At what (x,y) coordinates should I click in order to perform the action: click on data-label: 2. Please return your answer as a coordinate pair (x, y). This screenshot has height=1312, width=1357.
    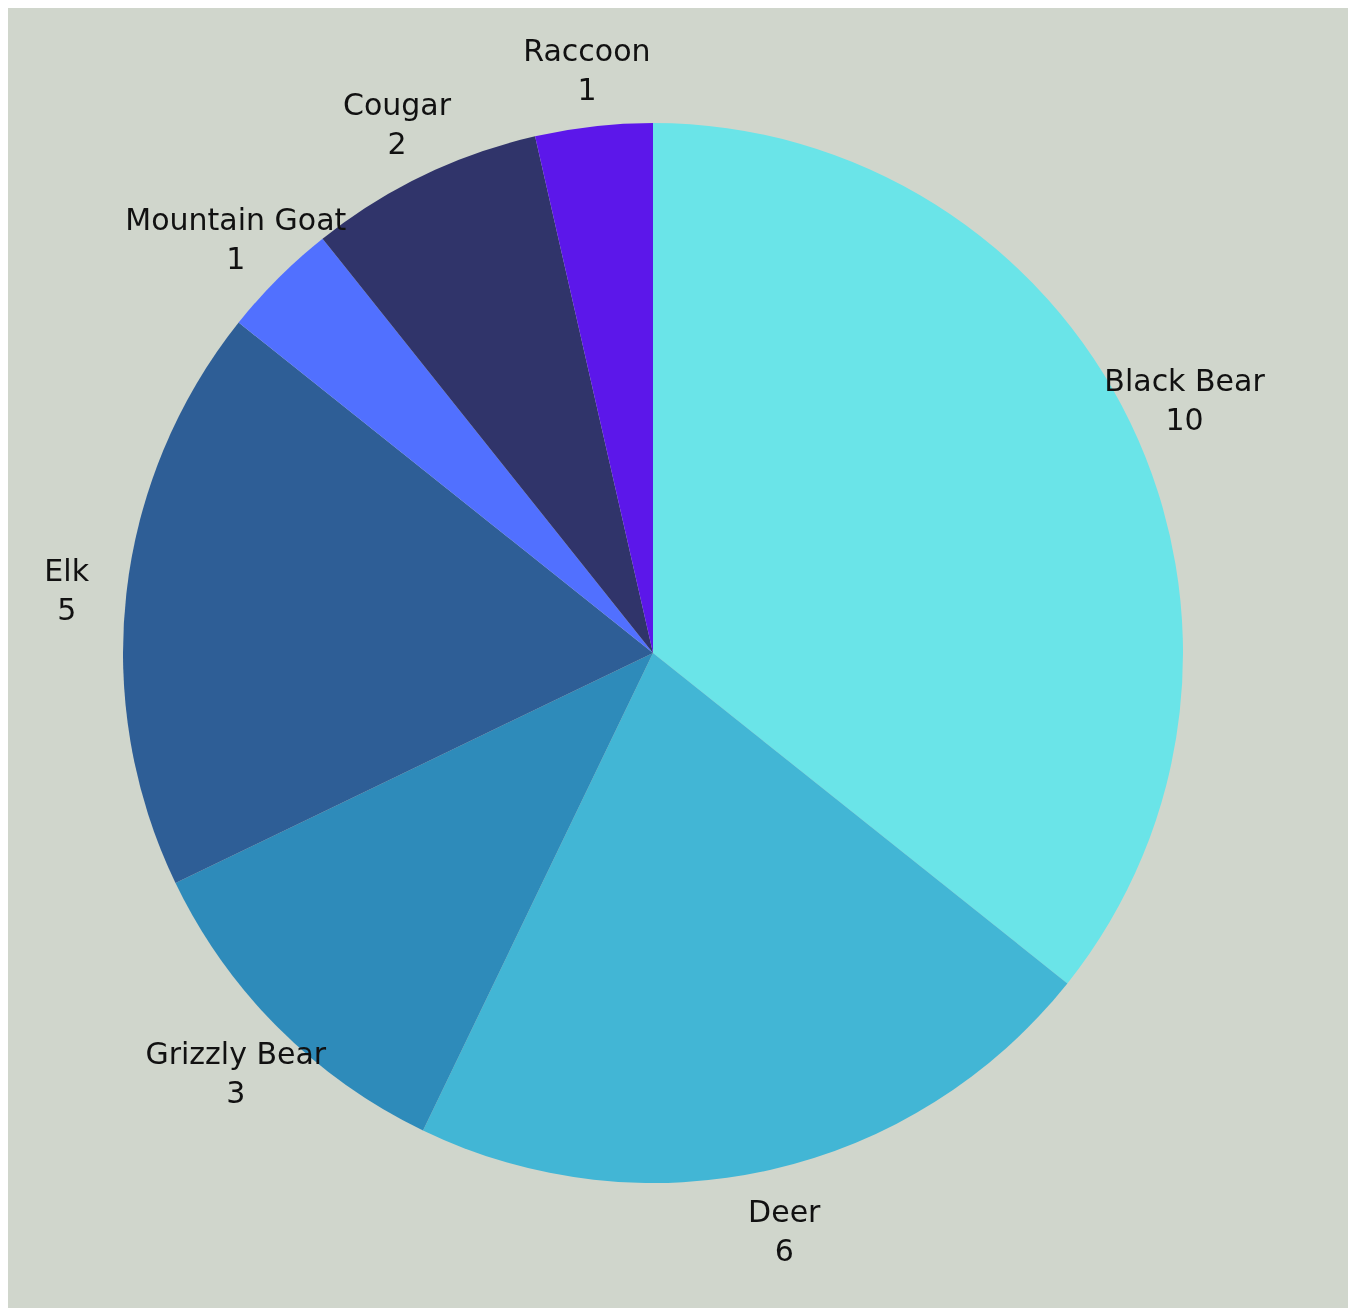
    Looking at the image, I should click on (397, 144).